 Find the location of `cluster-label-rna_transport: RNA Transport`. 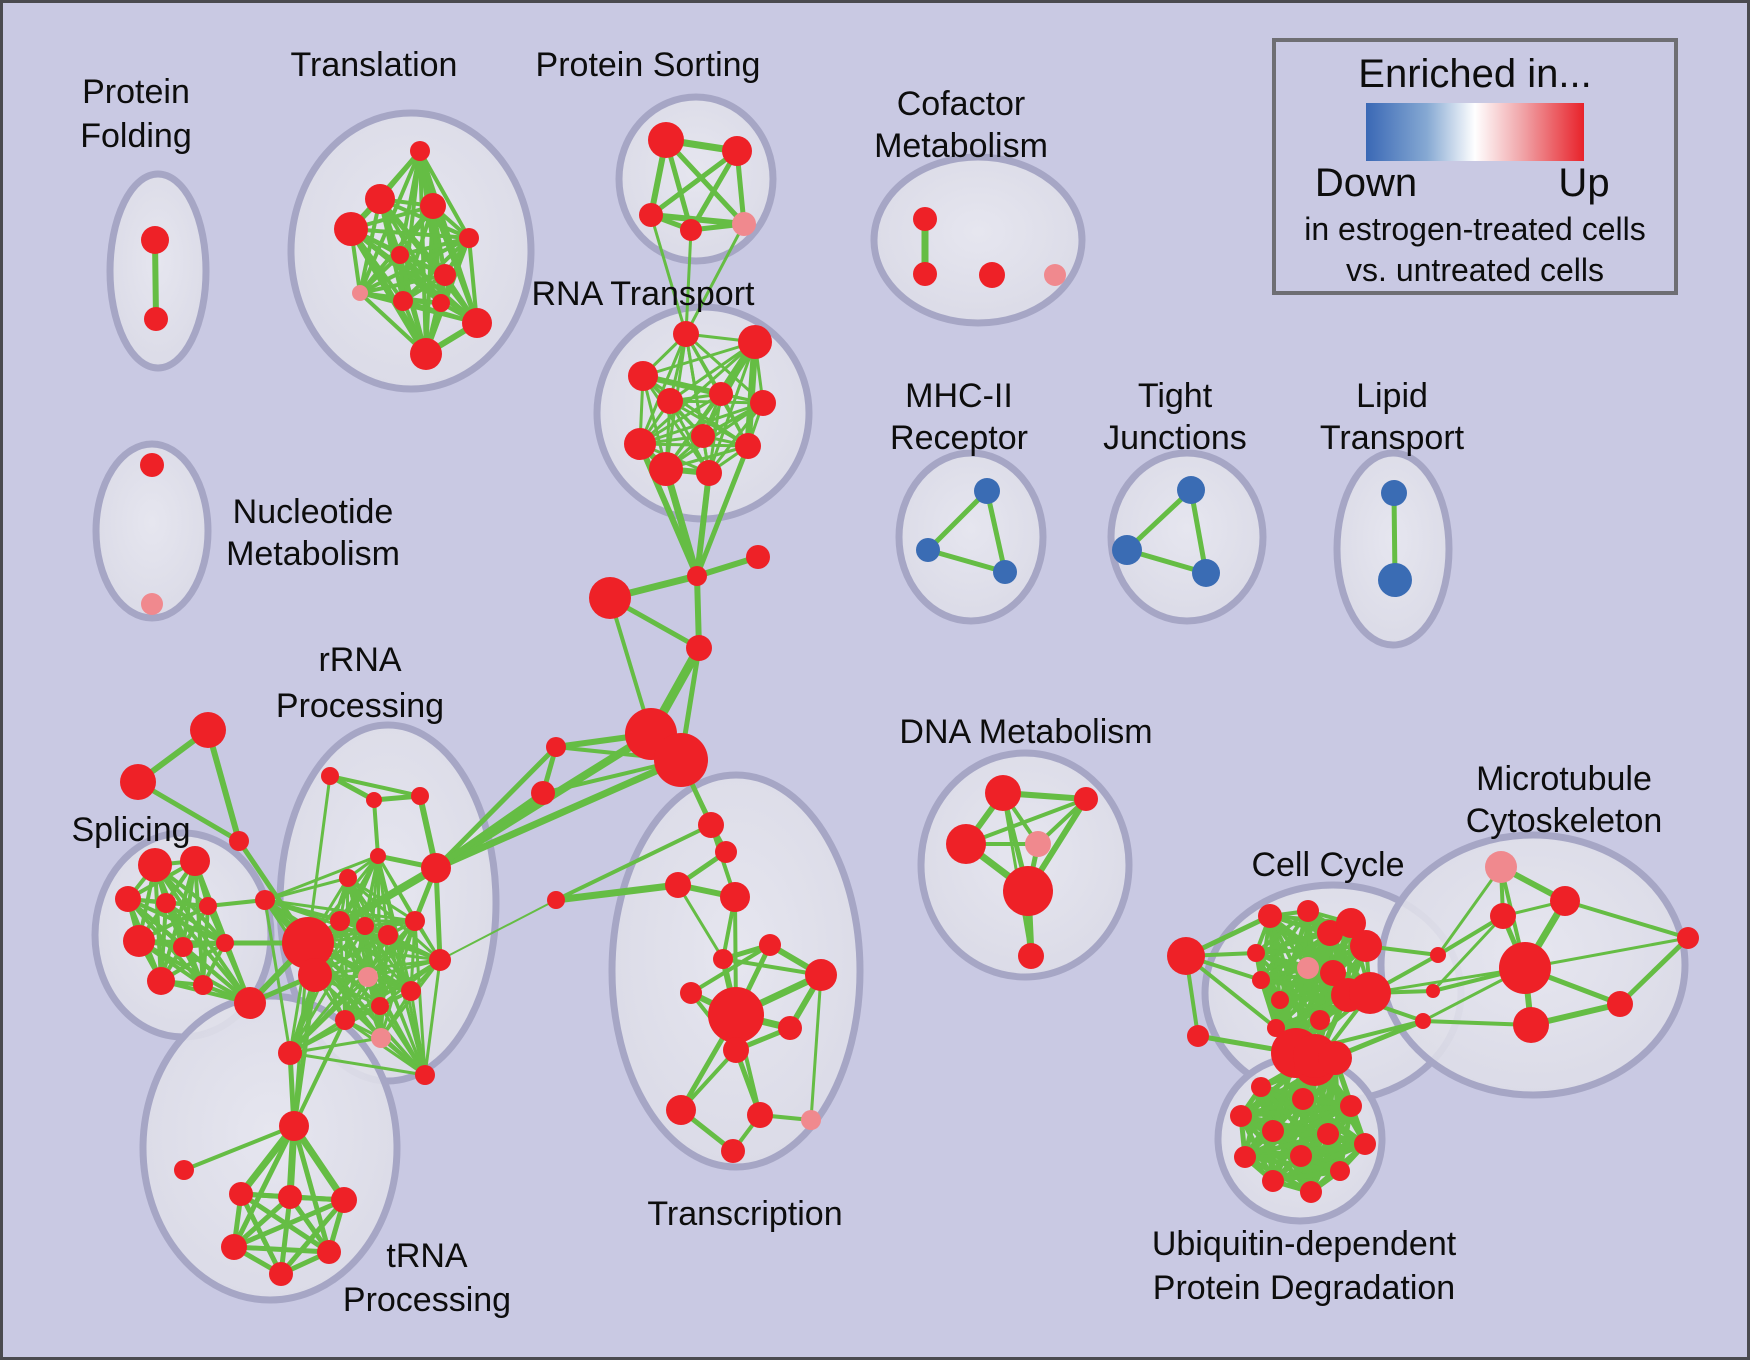

cluster-label-rna_transport: RNA Transport is located at coordinates (644, 294).